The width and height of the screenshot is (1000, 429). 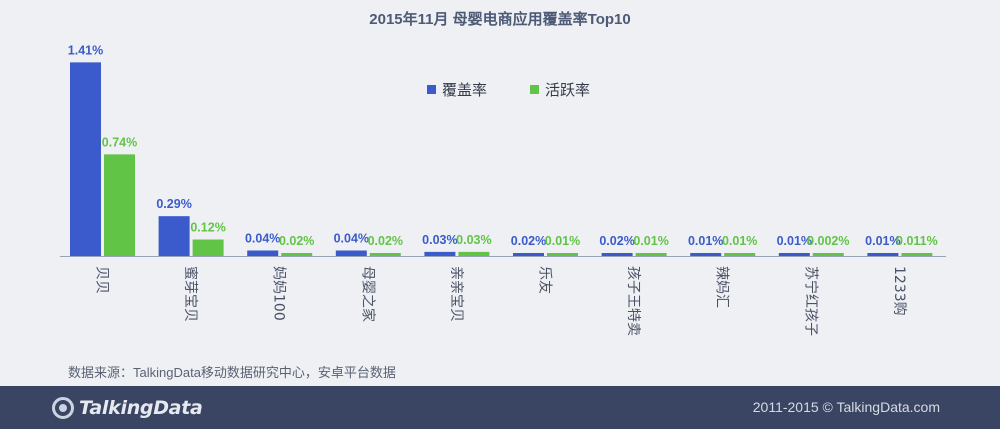 What do you see at coordinates (739, 241) in the screenshot?
I see `data-label-active-7: 0.01%` at bounding box center [739, 241].